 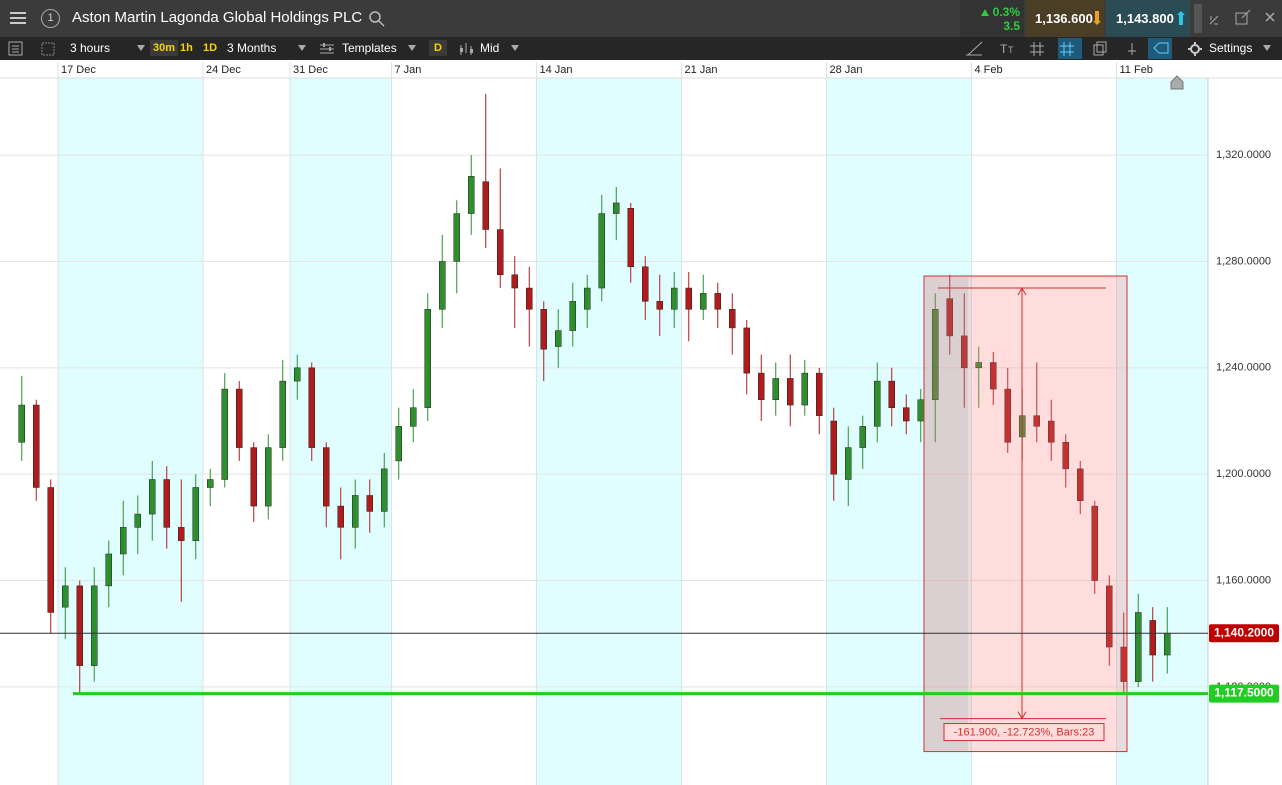 I want to click on instrument-title: Aston Martin Lagonda Global Holdings PLC, so click(x=217, y=17).